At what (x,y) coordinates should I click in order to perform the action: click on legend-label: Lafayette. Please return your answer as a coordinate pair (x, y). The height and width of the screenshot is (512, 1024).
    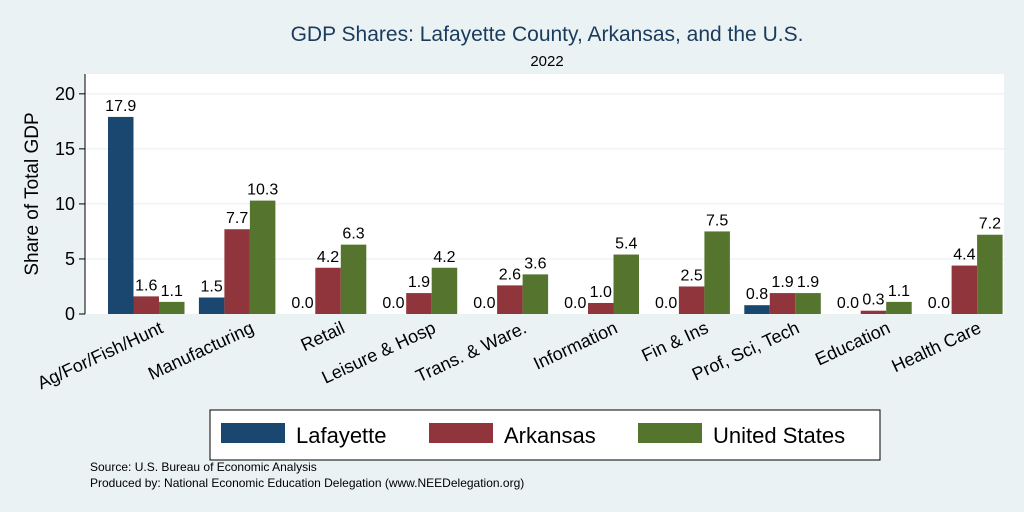
    Looking at the image, I should click on (341, 435).